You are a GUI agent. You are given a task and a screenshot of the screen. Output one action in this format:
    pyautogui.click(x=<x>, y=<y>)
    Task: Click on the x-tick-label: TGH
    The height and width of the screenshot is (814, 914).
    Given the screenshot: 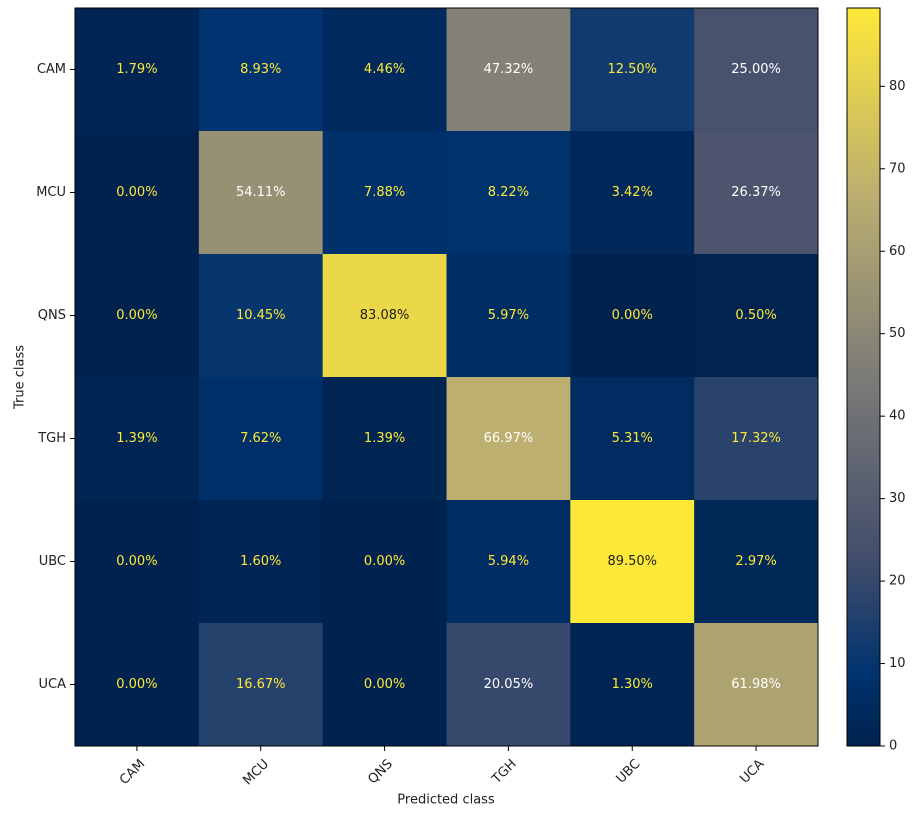 What is the action you would take?
    pyautogui.click(x=504, y=772)
    